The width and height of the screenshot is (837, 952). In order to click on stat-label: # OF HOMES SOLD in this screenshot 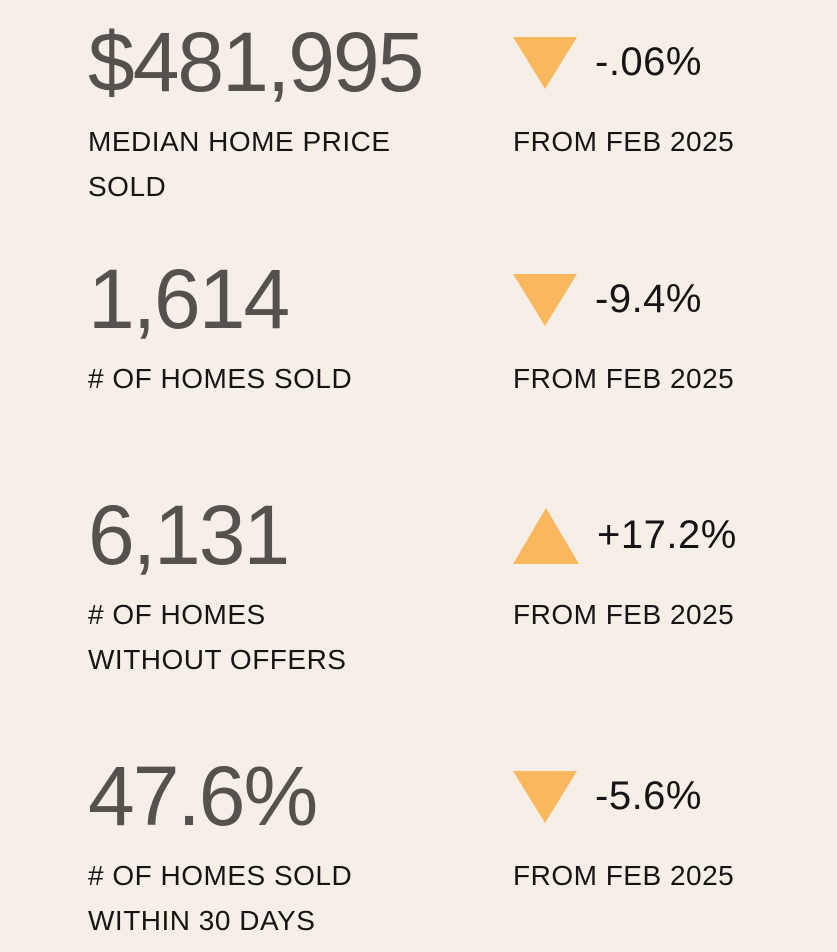, I will do `click(300, 378)`.